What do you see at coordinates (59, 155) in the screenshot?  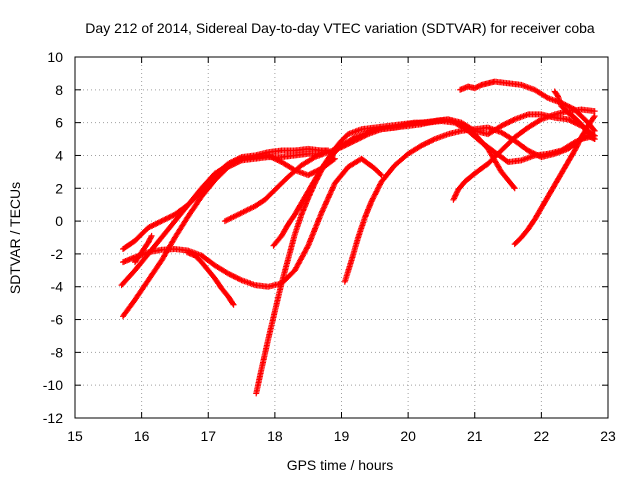 I see `y-tick-label: 4` at bounding box center [59, 155].